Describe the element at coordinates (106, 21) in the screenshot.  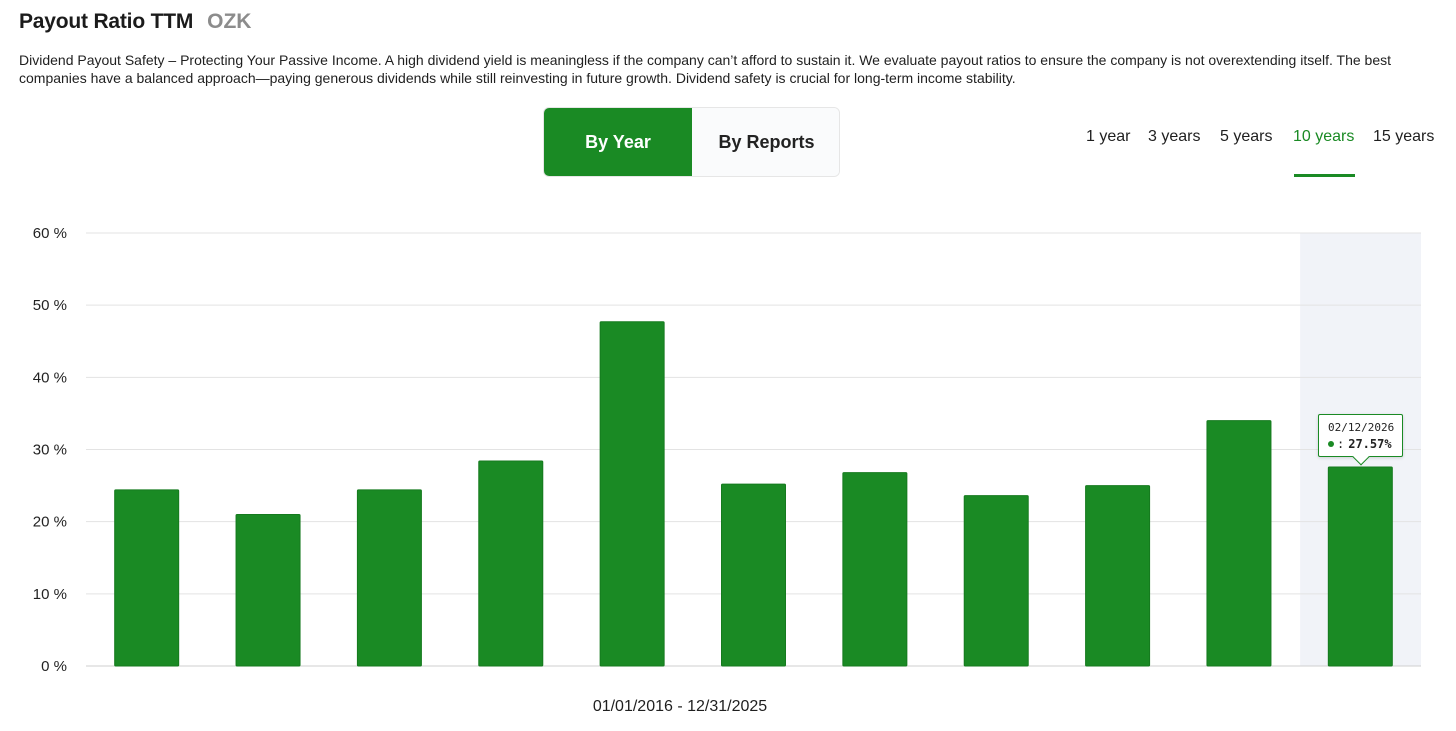
I see `page-title: Payout Ratio TTM` at that location.